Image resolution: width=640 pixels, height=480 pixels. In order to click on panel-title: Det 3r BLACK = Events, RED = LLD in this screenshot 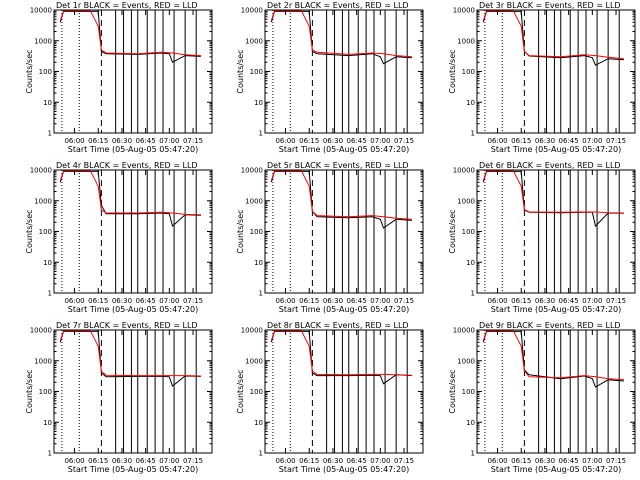, I will do `click(550, 5)`.